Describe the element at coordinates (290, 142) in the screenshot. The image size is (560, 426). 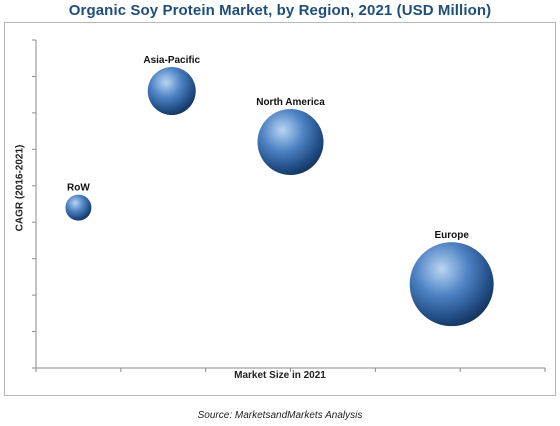
I see `bubble-north-america` at that location.